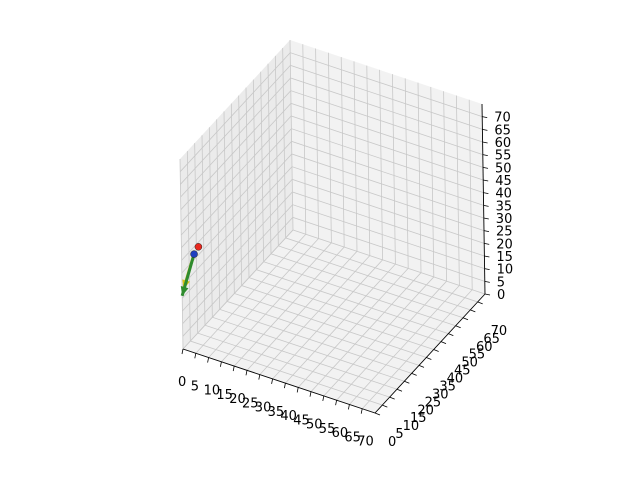  Describe the element at coordinates (503, 194) in the screenshot. I see `z-tick-label: 40` at that location.